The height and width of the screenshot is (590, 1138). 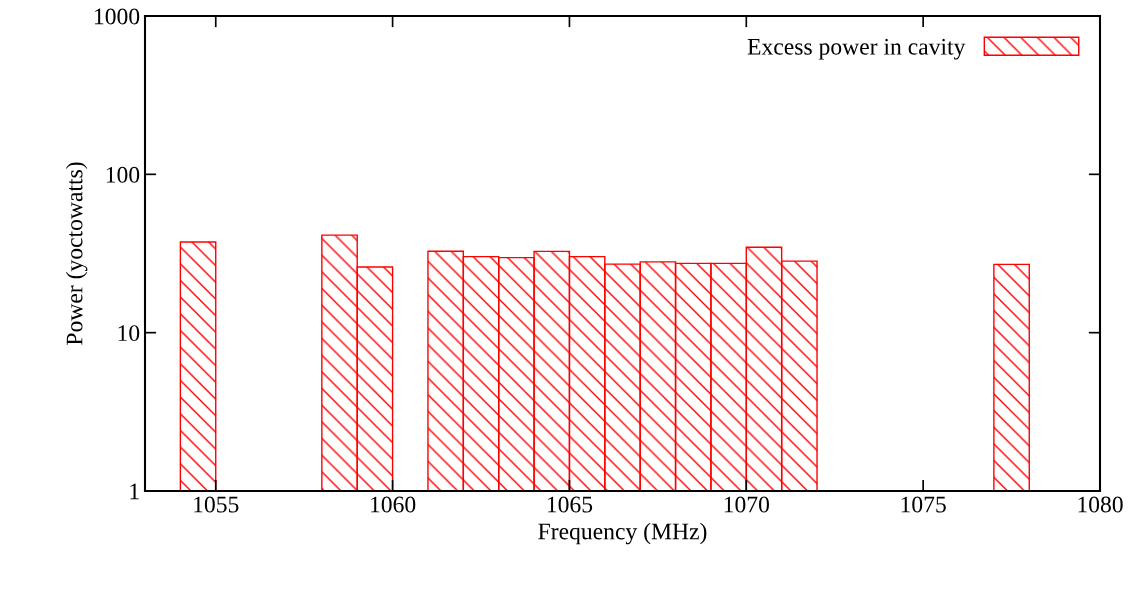 What do you see at coordinates (1100, 504) in the screenshot?
I see `x-tick-label: 1080` at bounding box center [1100, 504].